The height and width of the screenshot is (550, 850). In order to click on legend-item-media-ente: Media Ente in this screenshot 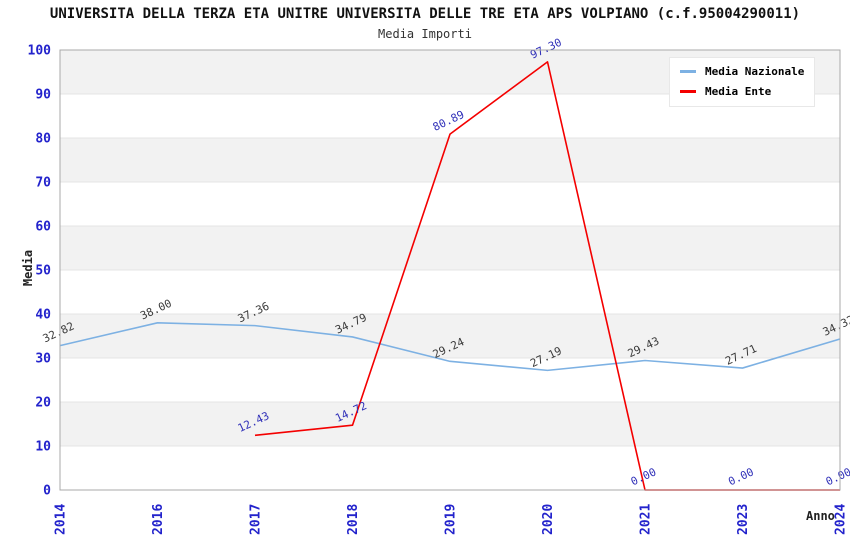, I will do `click(742, 91)`.